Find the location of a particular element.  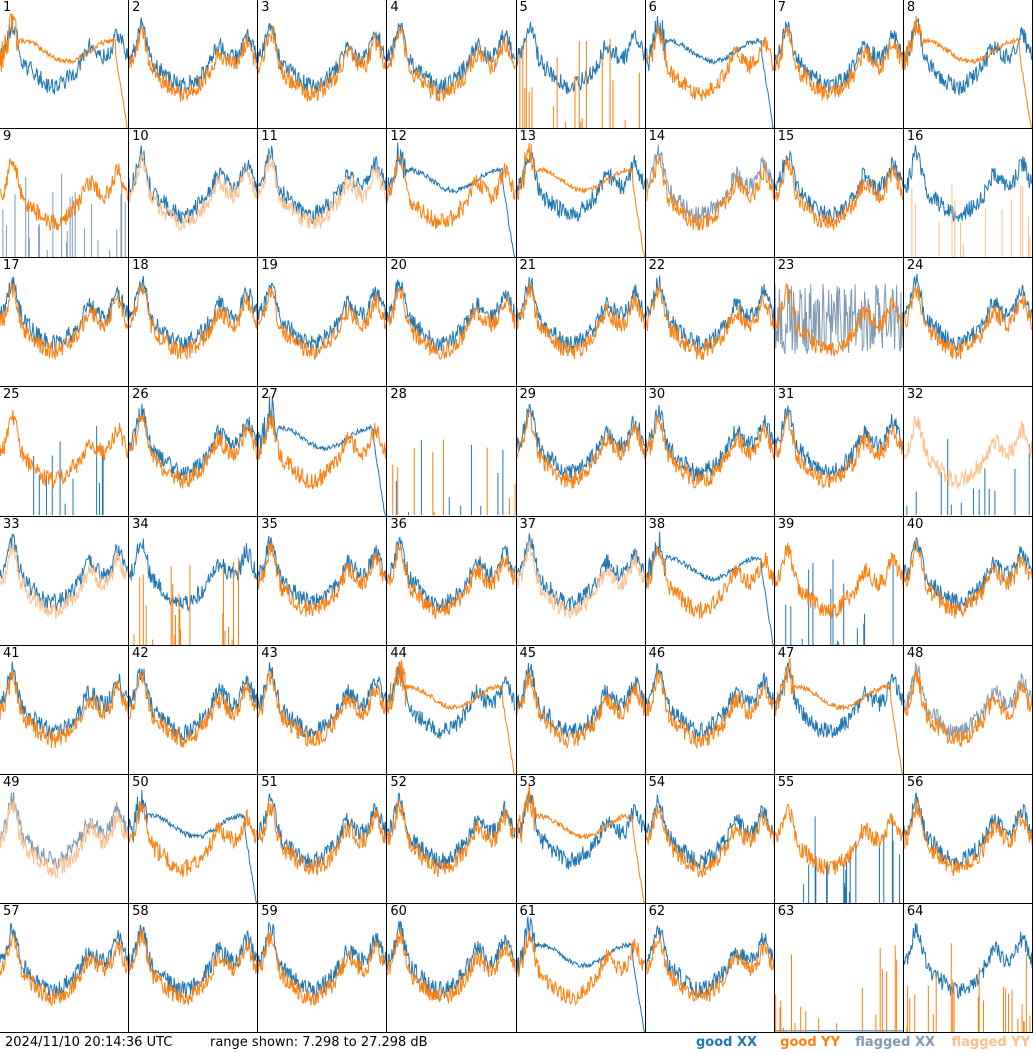

panel-20: 20 is located at coordinates (452, 323).